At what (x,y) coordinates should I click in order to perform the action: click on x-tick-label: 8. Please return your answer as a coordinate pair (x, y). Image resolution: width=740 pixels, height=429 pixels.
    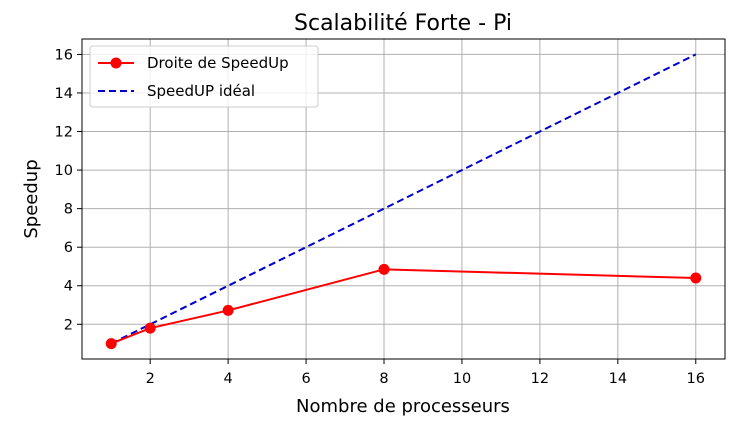
    Looking at the image, I should click on (383, 379).